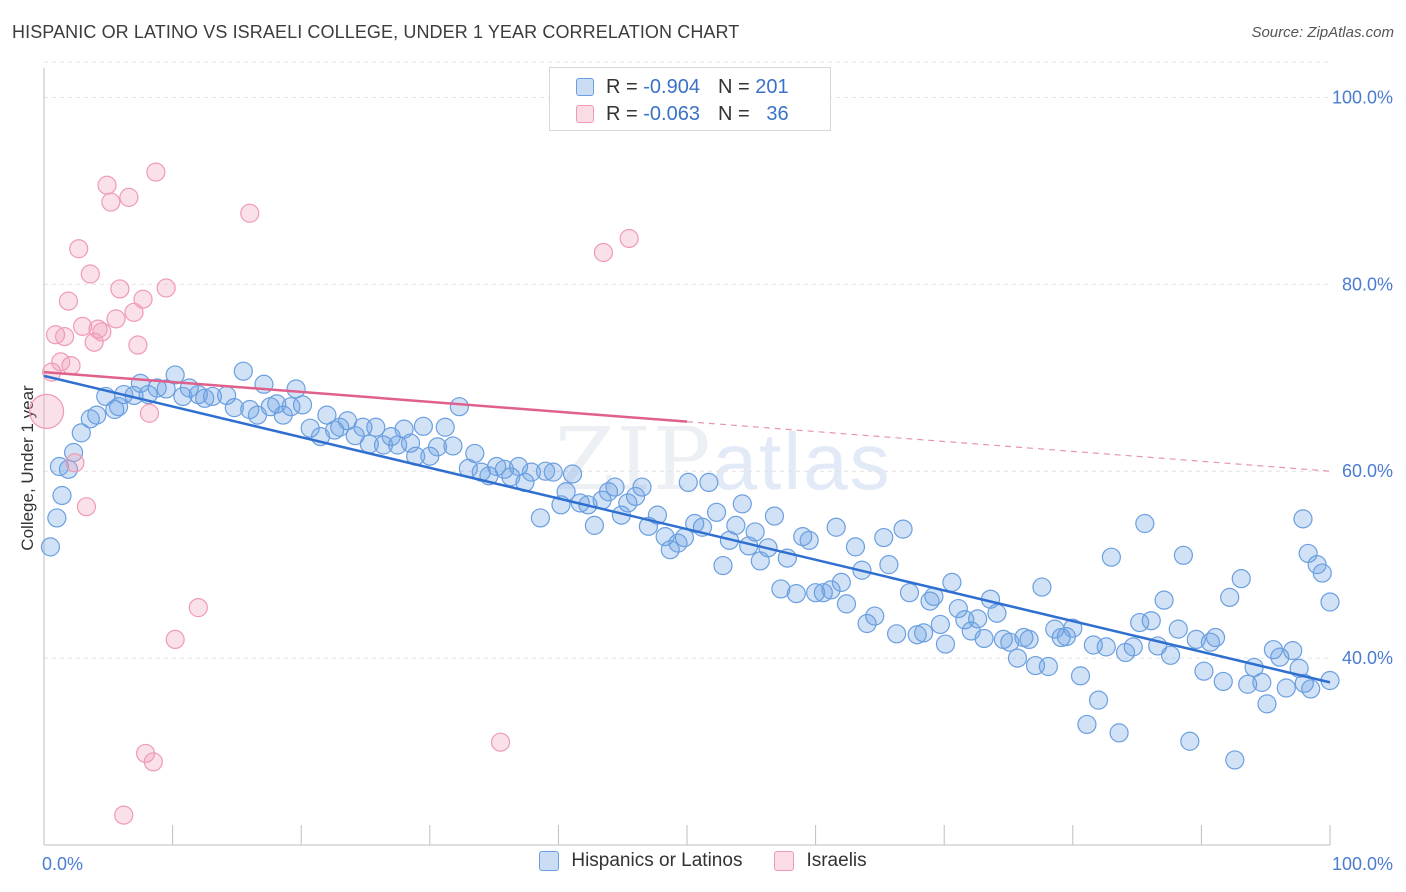  What do you see at coordinates (777, 113) in the screenshot?
I see `legend-n-value: 36` at bounding box center [777, 113].